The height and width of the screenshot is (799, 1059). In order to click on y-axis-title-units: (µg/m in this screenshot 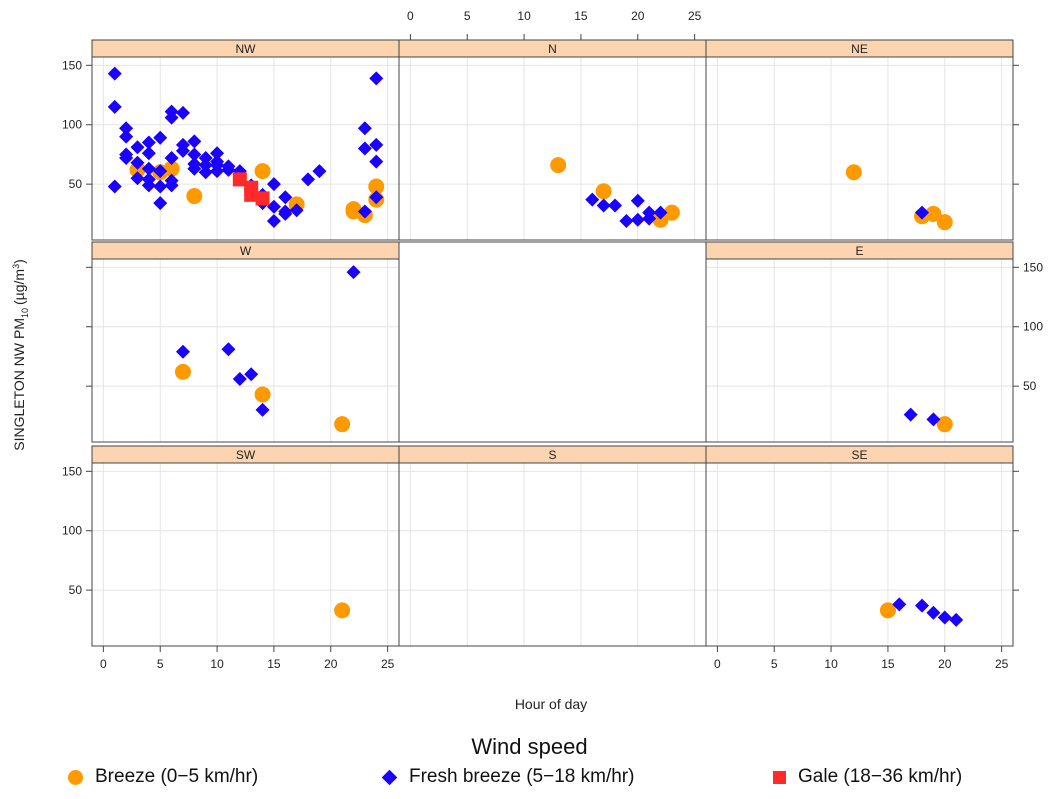, I will do `click(19, 287)`.